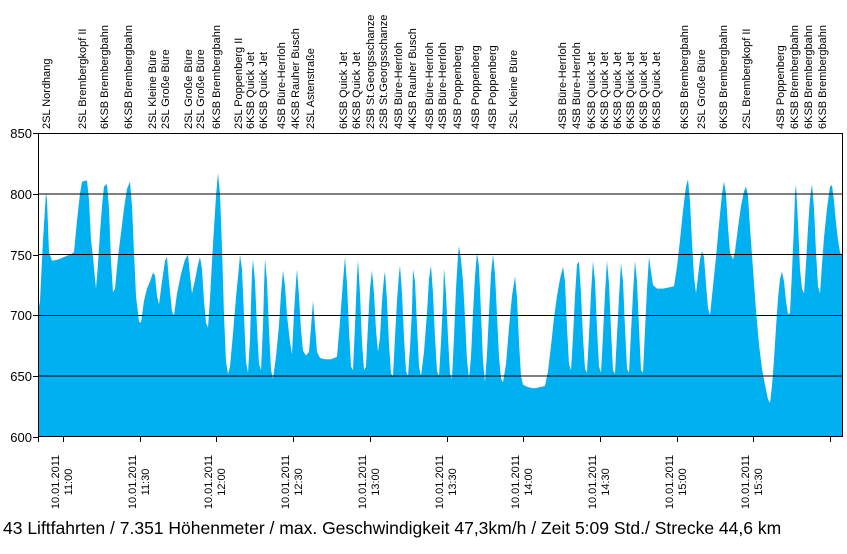 Image resolution: width=847 pixels, height=554 pixels. I want to click on x-axis-label-14:00: 10.01.2011 14:00, so click(523, 482).